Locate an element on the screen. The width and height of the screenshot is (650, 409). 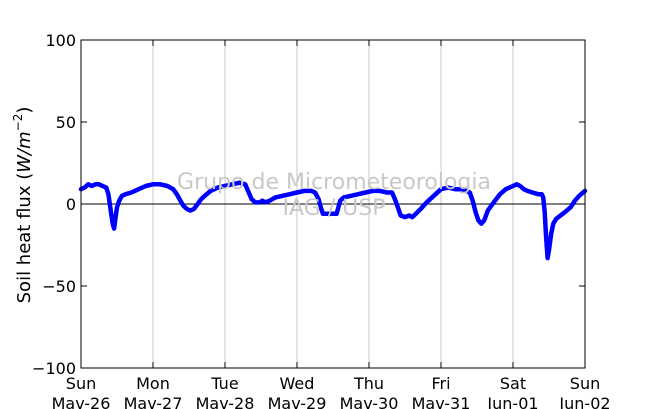
x-tick-label-day: Fri is located at coordinates (440, 383).